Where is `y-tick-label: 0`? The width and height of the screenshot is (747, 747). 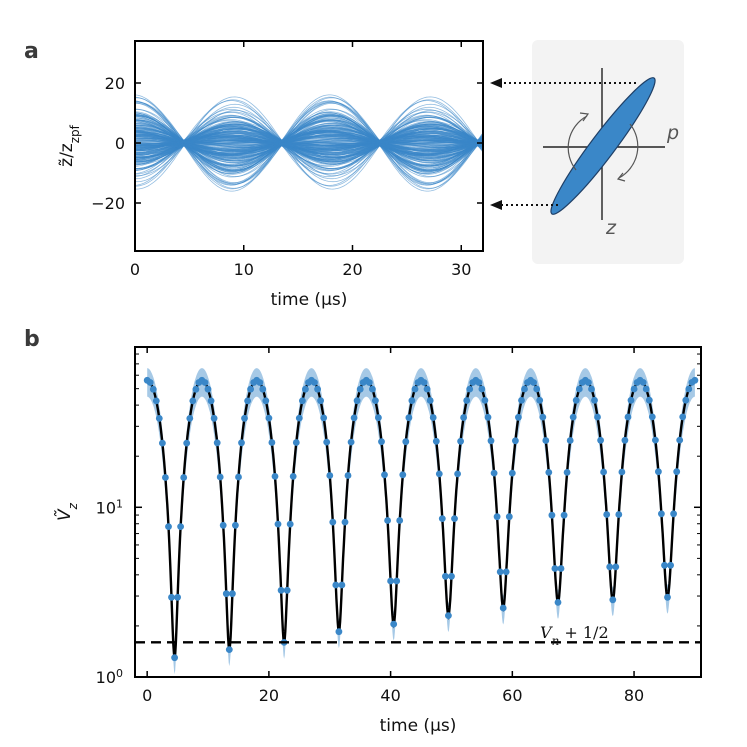
y-tick-label: 0 is located at coordinates (120, 143).